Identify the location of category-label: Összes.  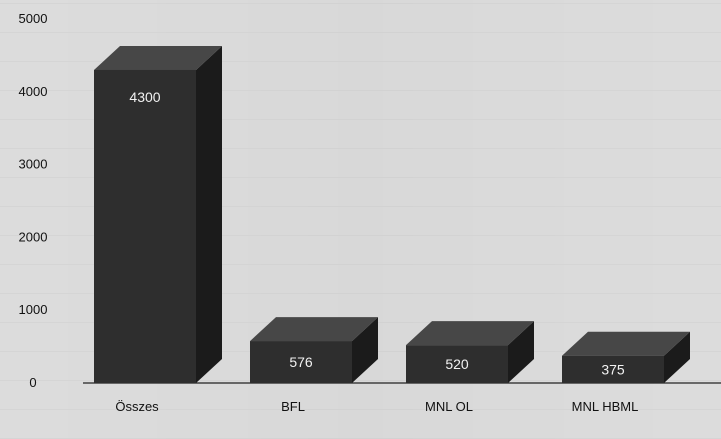
(137, 406).